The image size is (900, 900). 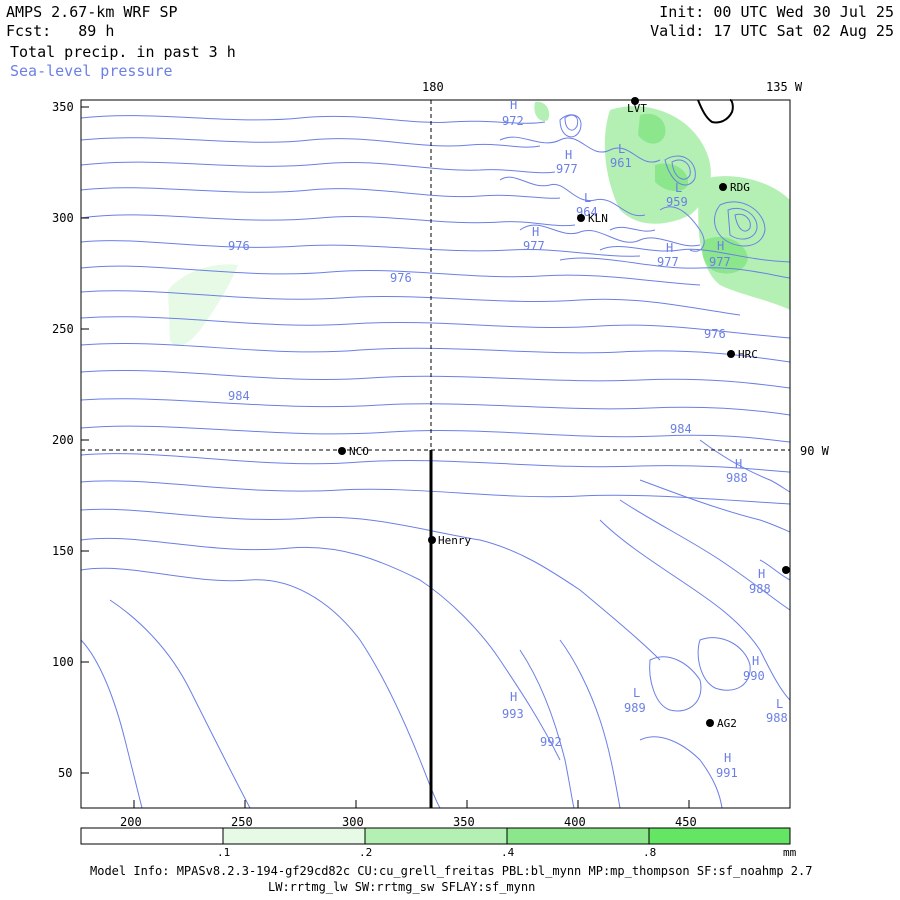 What do you see at coordinates (575, 822) in the screenshot?
I see `x-tick-label: 400` at bounding box center [575, 822].